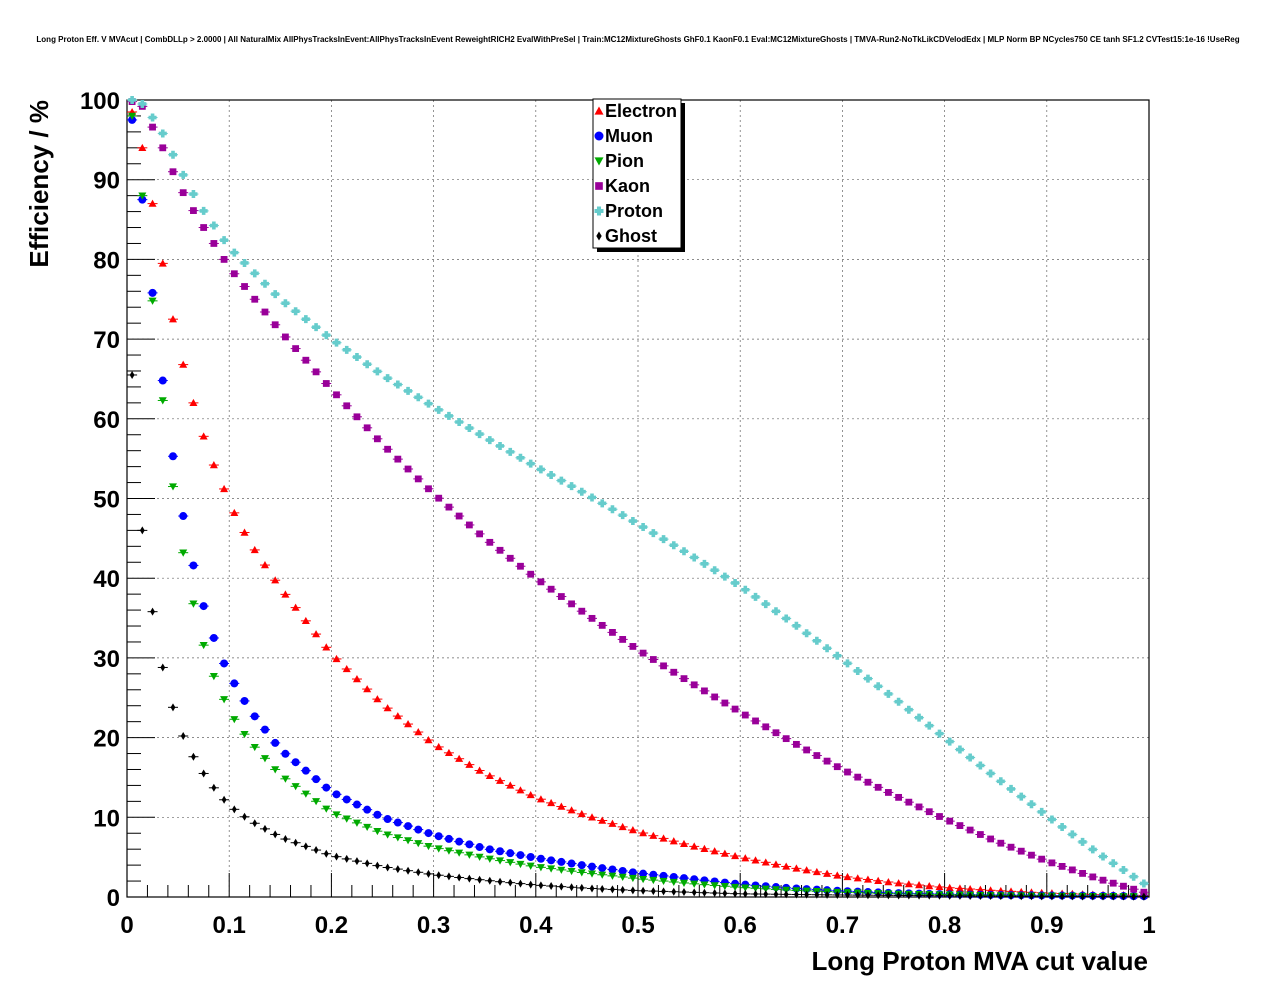 The height and width of the screenshot is (996, 1276). Describe the element at coordinates (979, 961) in the screenshot. I see `x-axis-label: Long Proton MVA cut value` at that location.